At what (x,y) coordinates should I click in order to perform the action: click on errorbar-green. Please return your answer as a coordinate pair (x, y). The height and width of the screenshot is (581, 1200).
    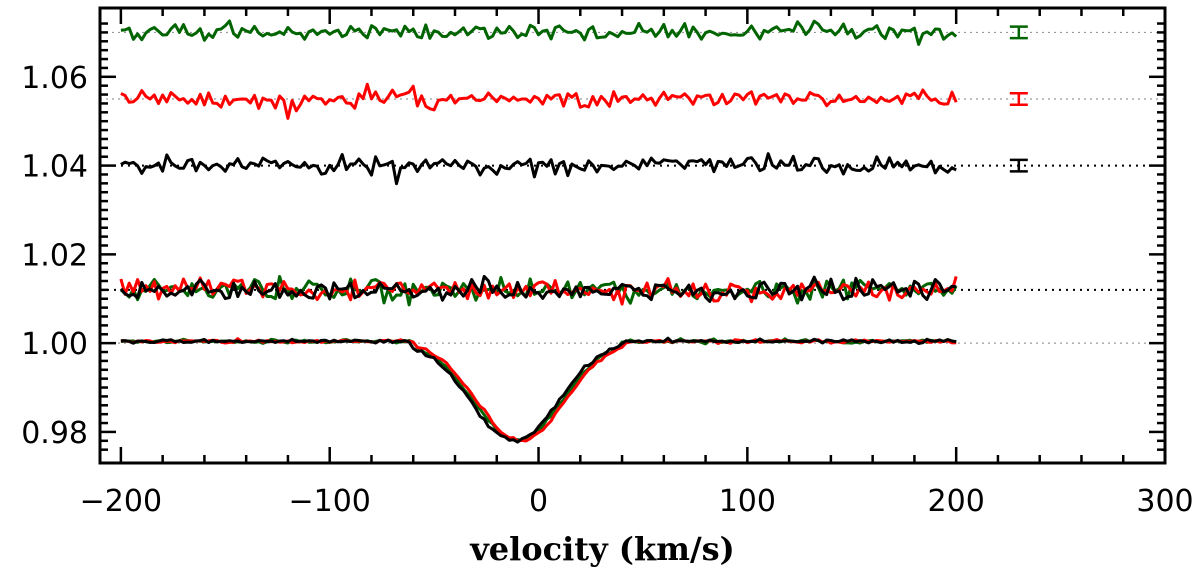
    Looking at the image, I should click on (1018, 32).